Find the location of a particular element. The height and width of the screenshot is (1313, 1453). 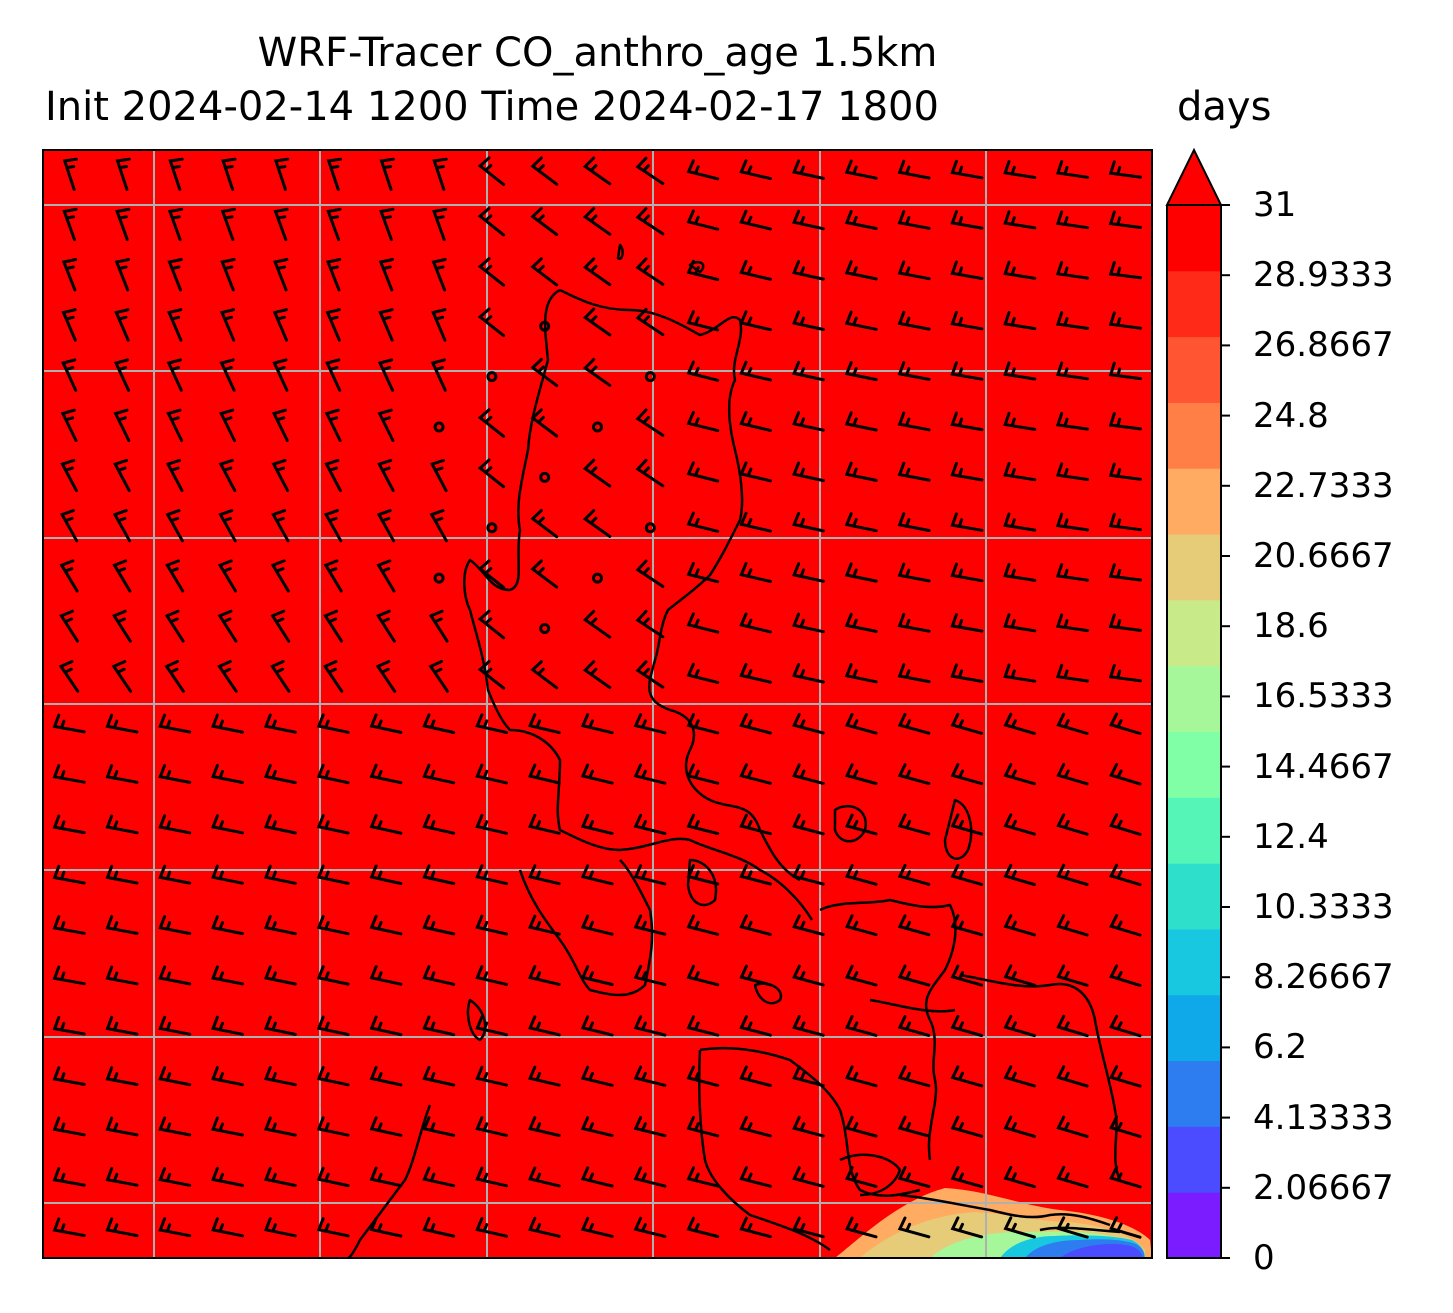

colorbar-extend-arrow is located at coordinates (1194, 176).